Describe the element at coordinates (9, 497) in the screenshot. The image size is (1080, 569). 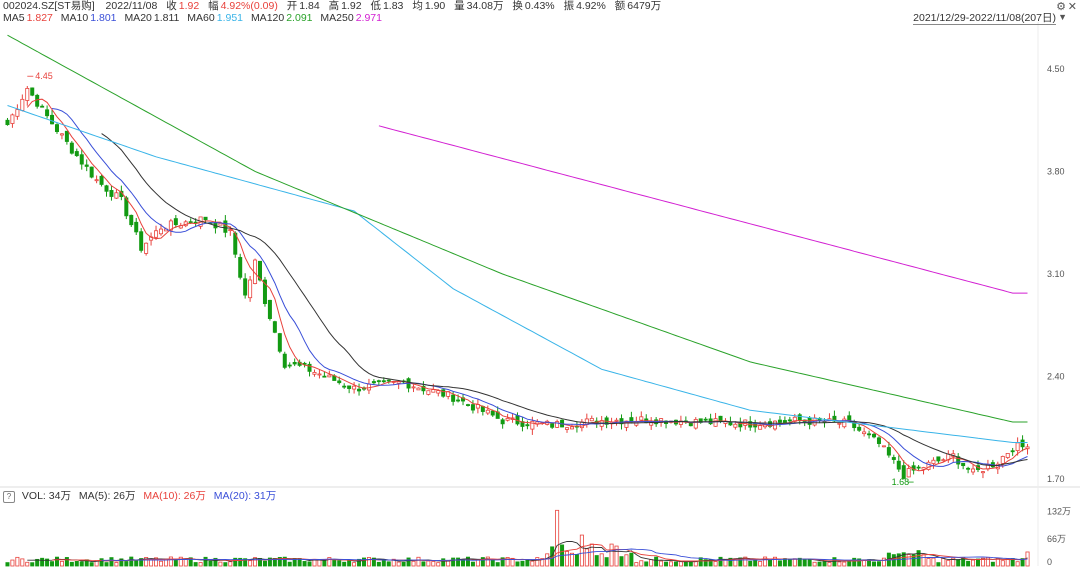
I see `help-icon: ?` at that location.